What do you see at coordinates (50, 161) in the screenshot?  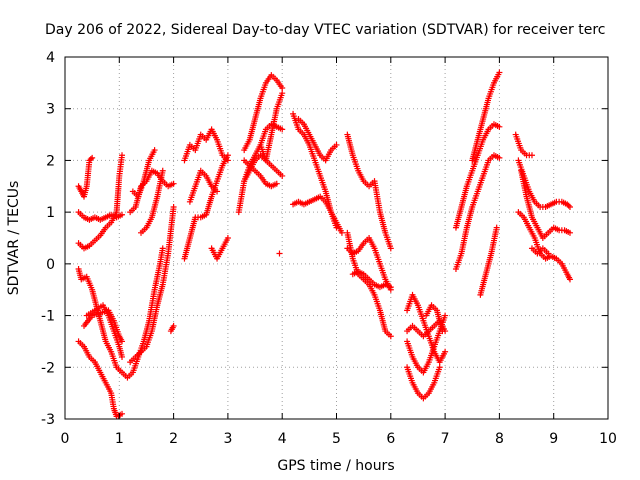 I see `y-tick-label: 2` at bounding box center [50, 161].